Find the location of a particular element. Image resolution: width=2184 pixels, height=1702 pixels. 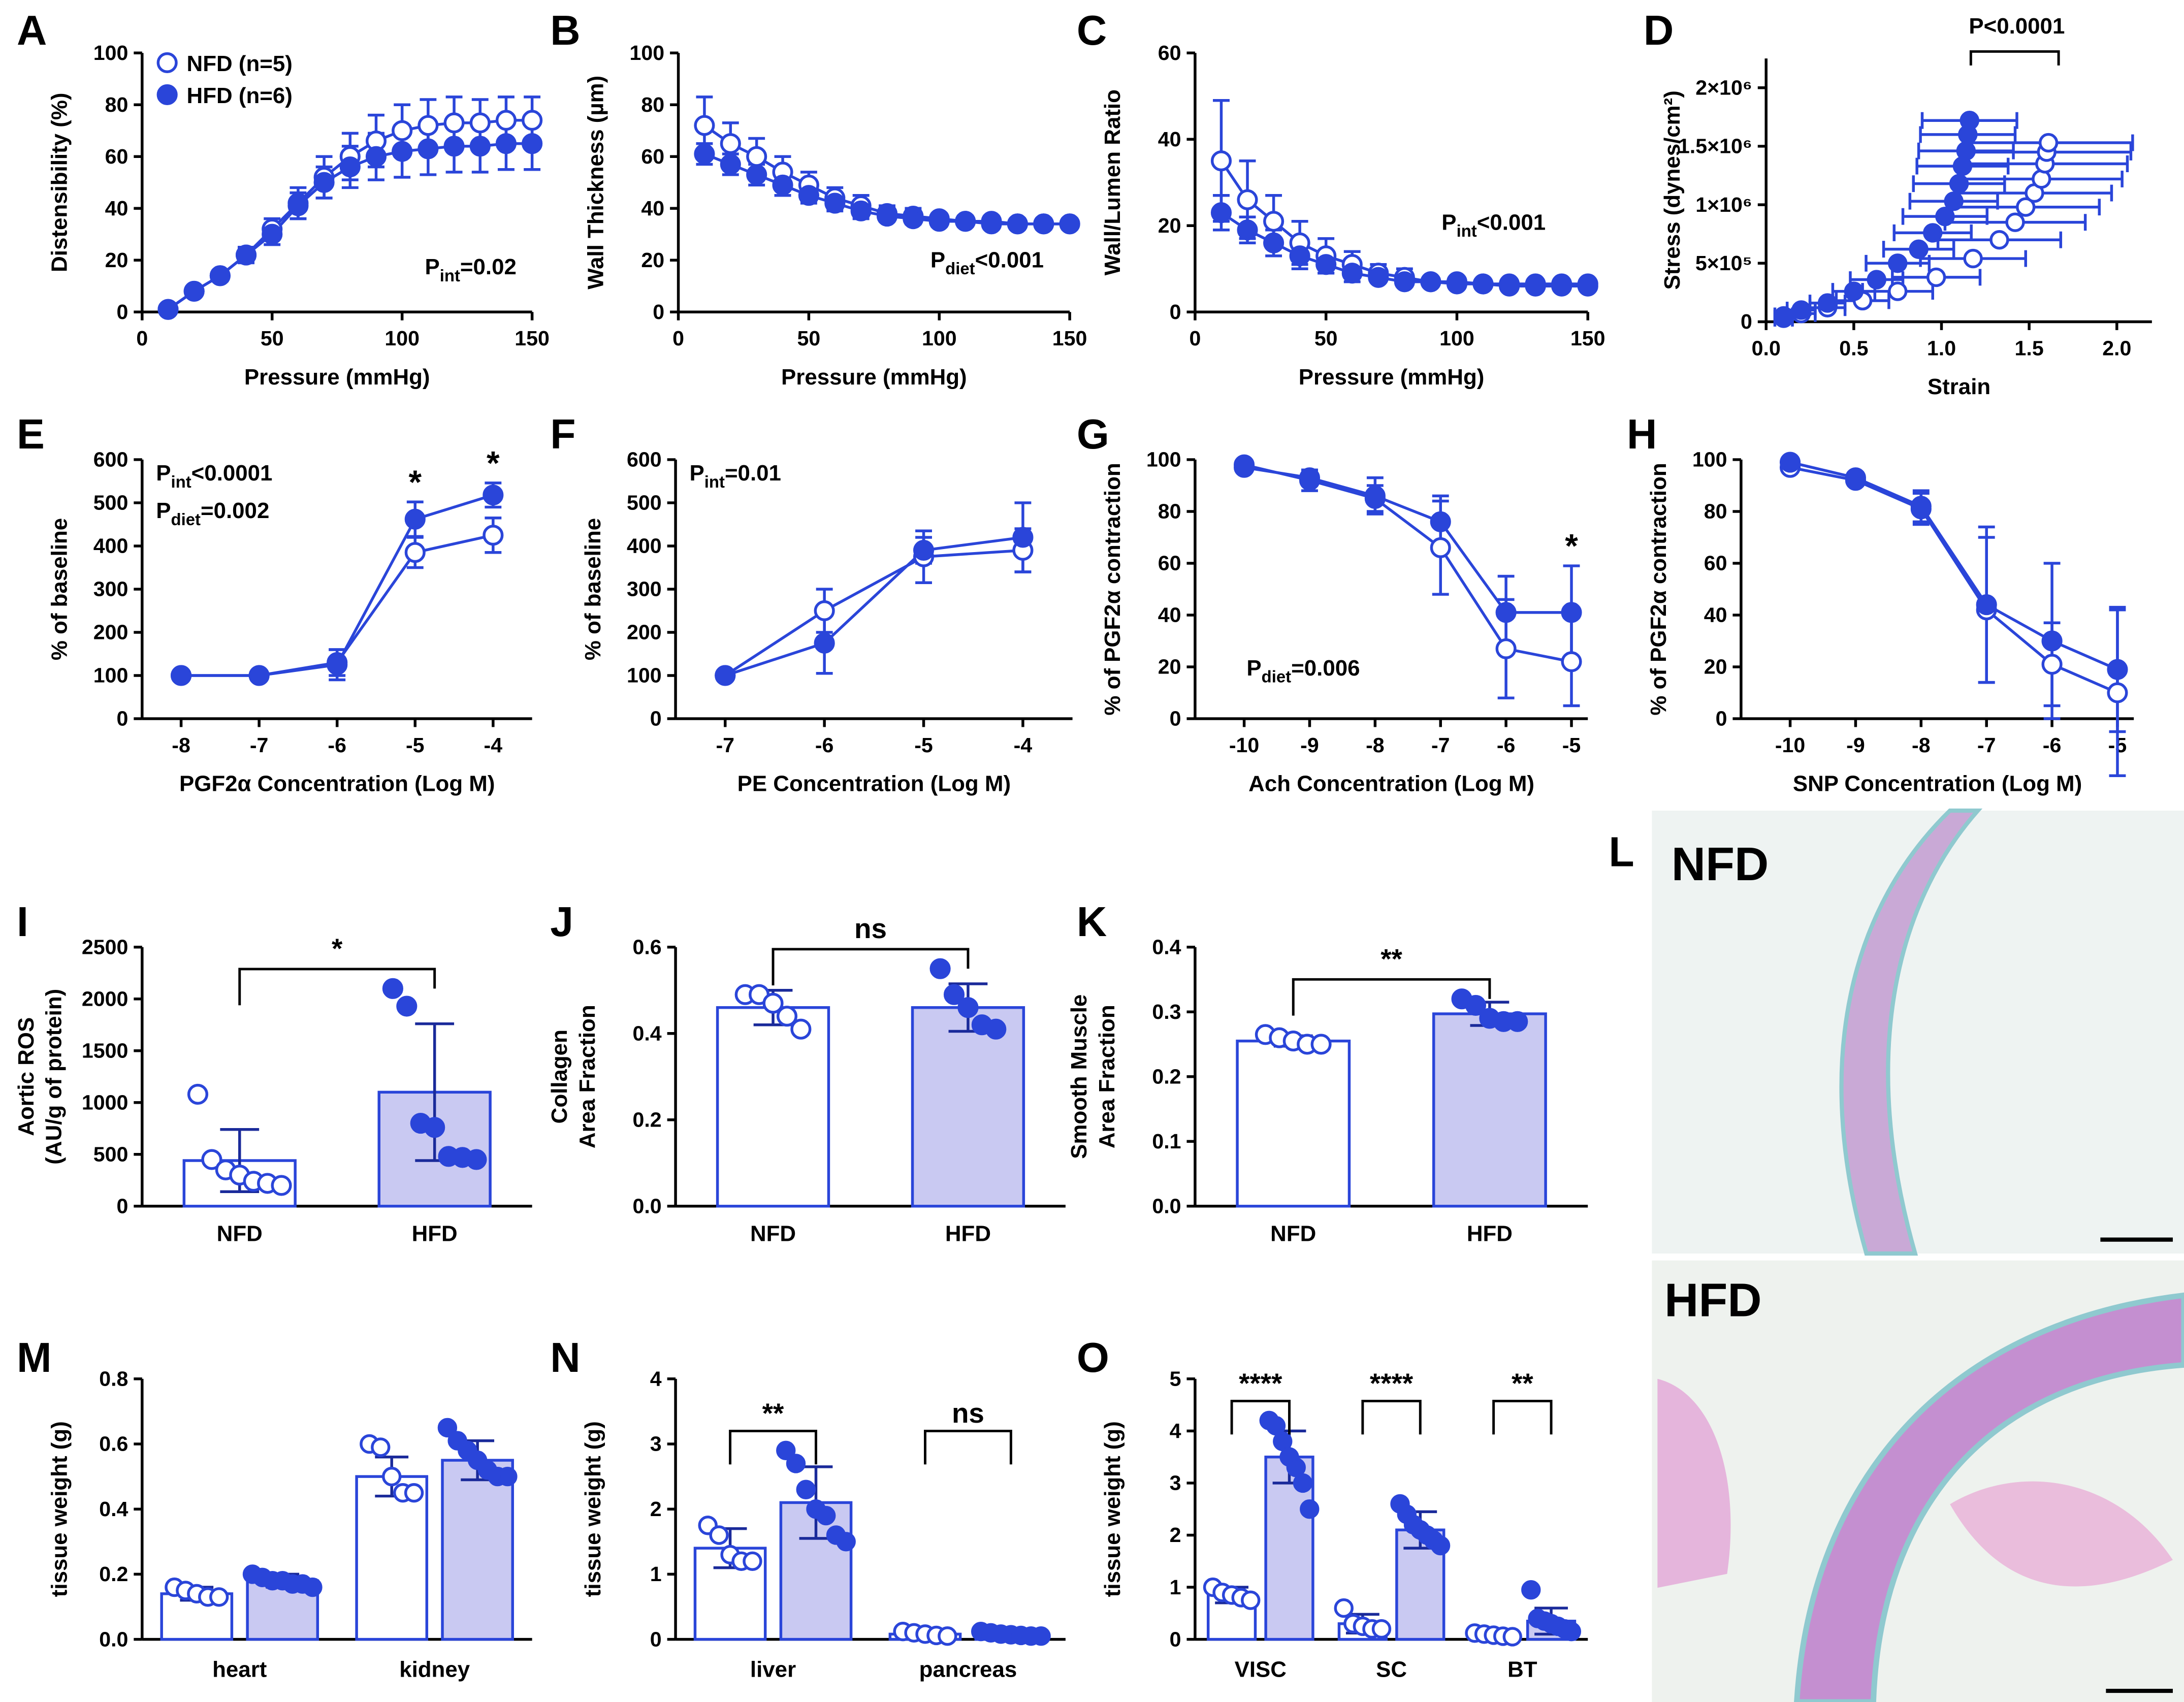

x-tick-label: 50 is located at coordinates (809, 338).